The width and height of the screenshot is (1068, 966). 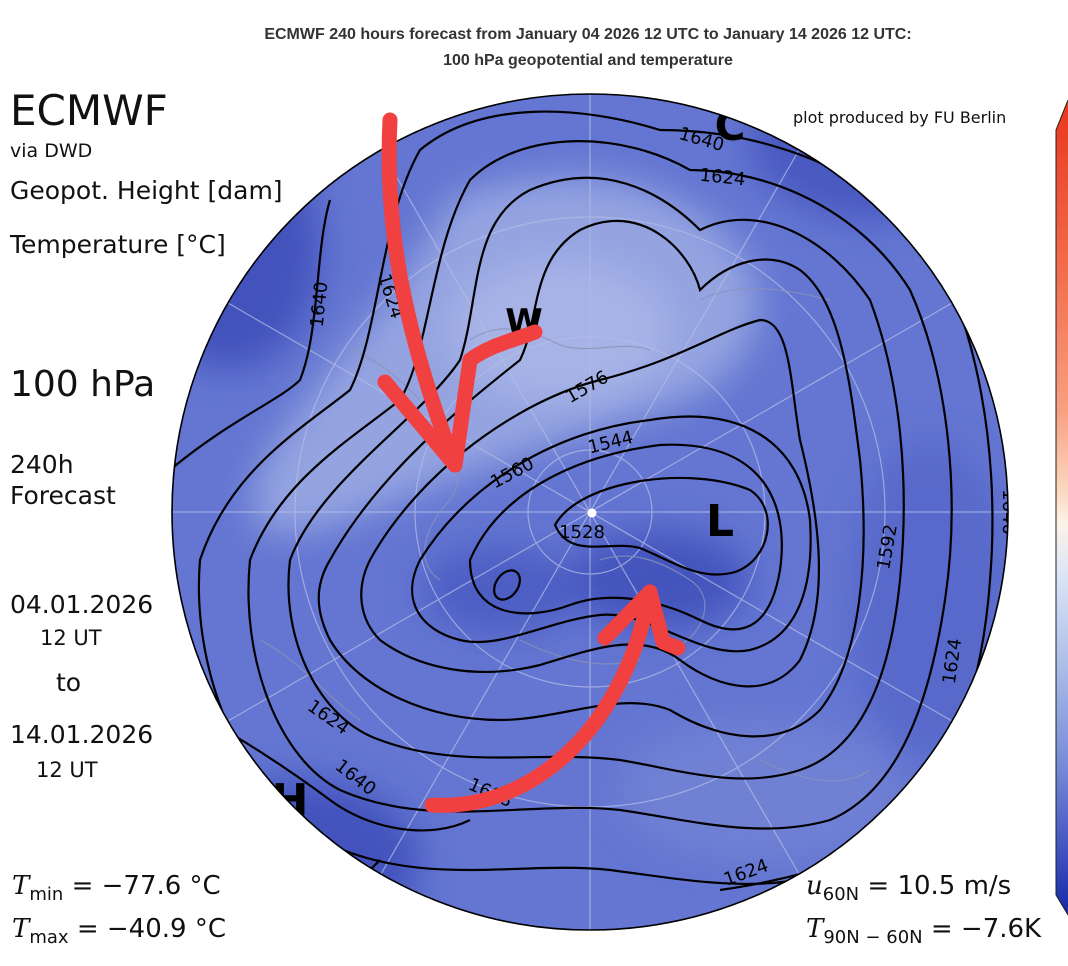 What do you see at coordinates (909, 888) in the screenshot?
I see `stat-u60n: u60N = 10.5 m/s` at bounding box center [909, 888].